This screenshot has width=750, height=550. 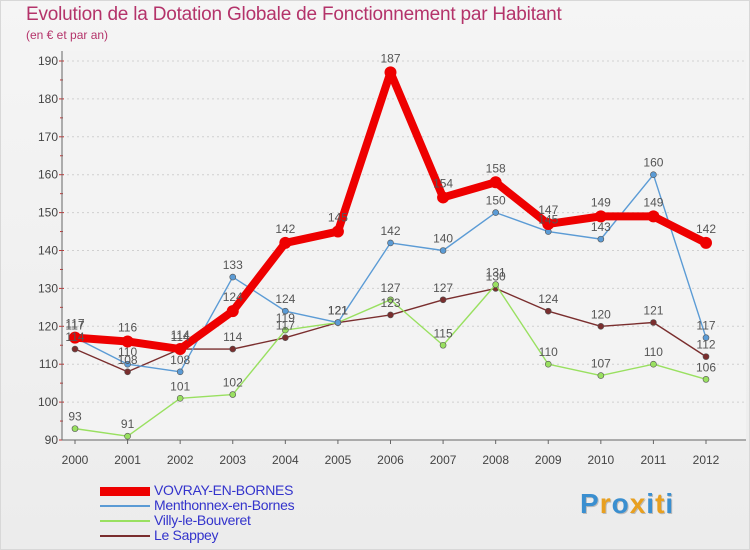 I want to click on x-tick-label: 2000, so click(x=75, y=460).